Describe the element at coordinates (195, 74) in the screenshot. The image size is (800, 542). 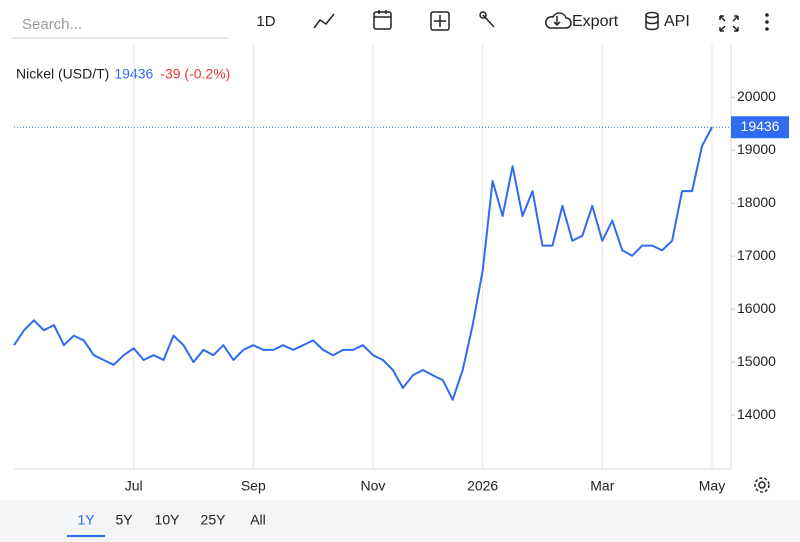
I see `change: -39 (-0.2%)` at that location.